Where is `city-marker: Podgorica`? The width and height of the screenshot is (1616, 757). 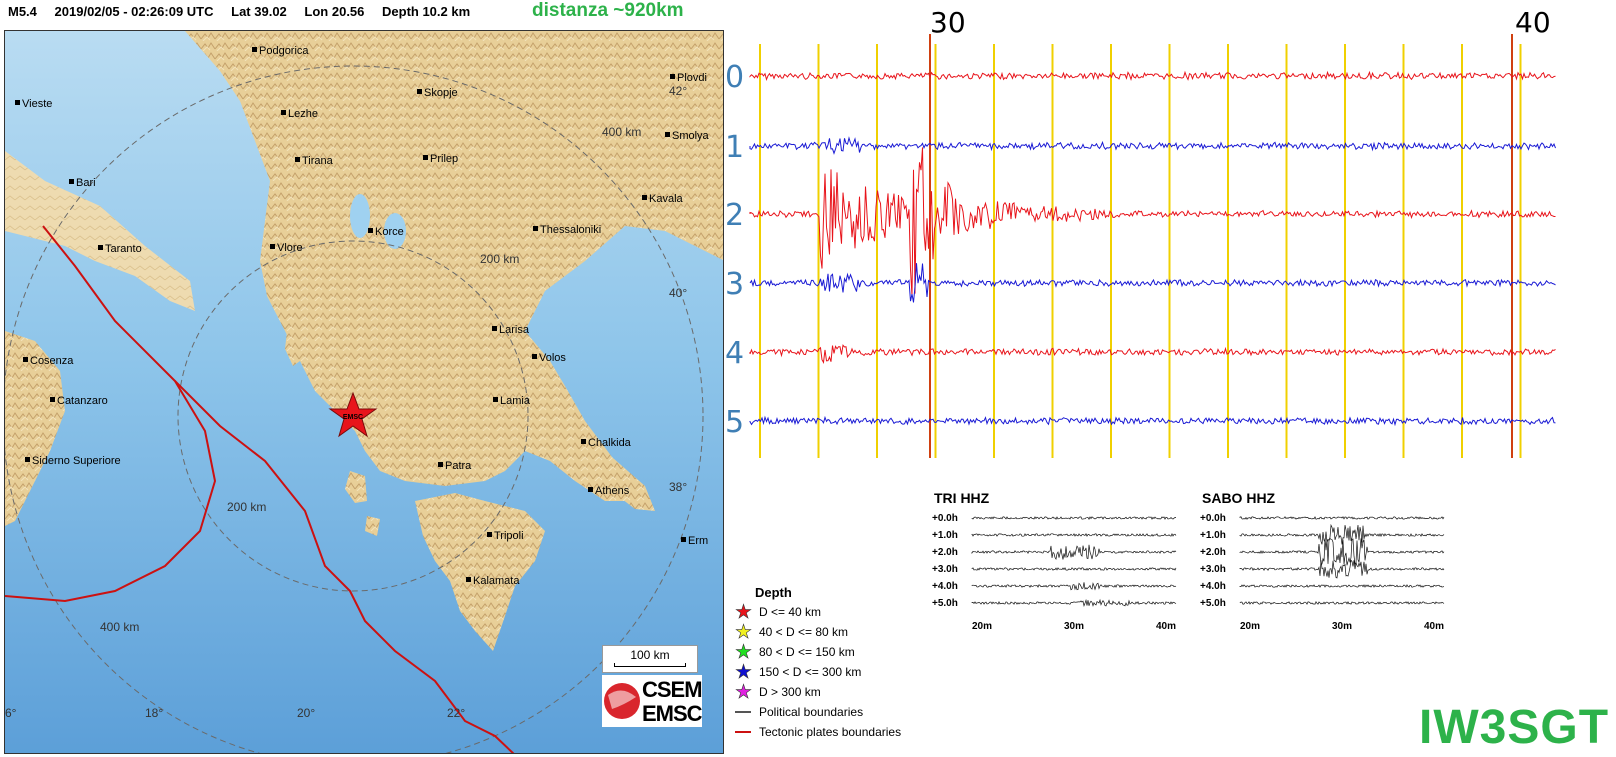 city-marker: Podgorica is located at coordinates (280, 50).